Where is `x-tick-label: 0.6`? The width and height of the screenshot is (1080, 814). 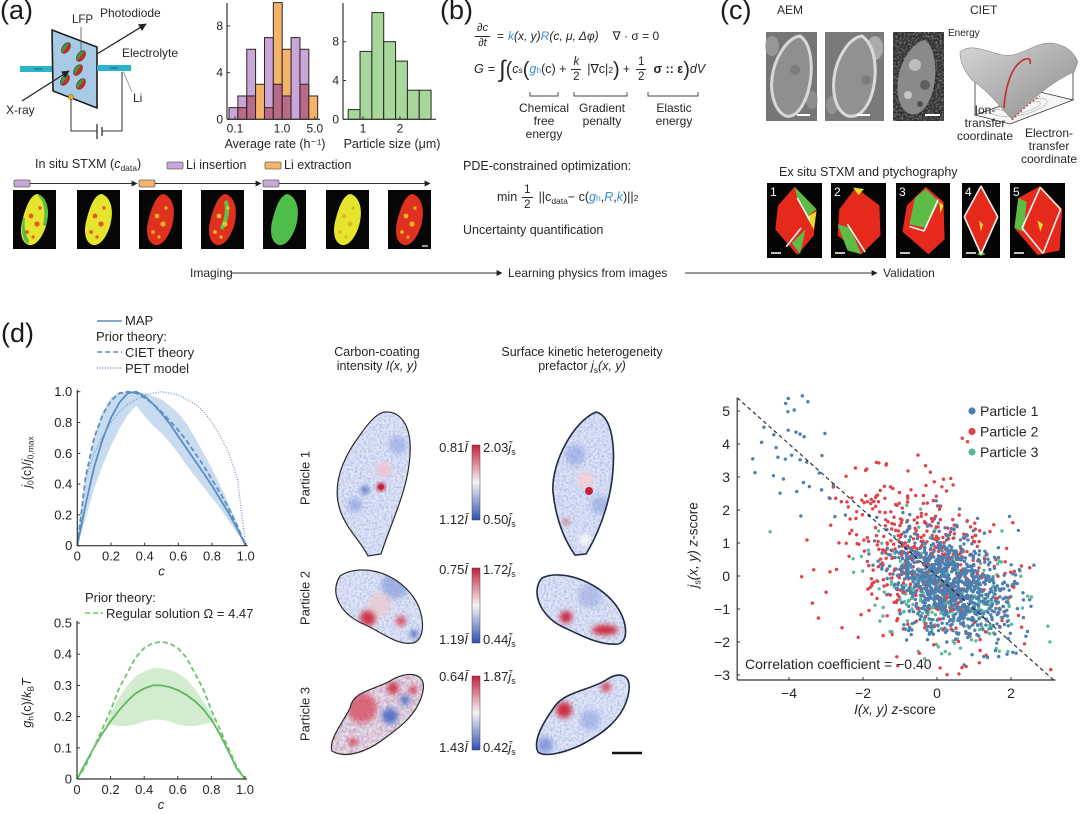 x-tick-label: 0.6 is located at coordinates (178, 789).